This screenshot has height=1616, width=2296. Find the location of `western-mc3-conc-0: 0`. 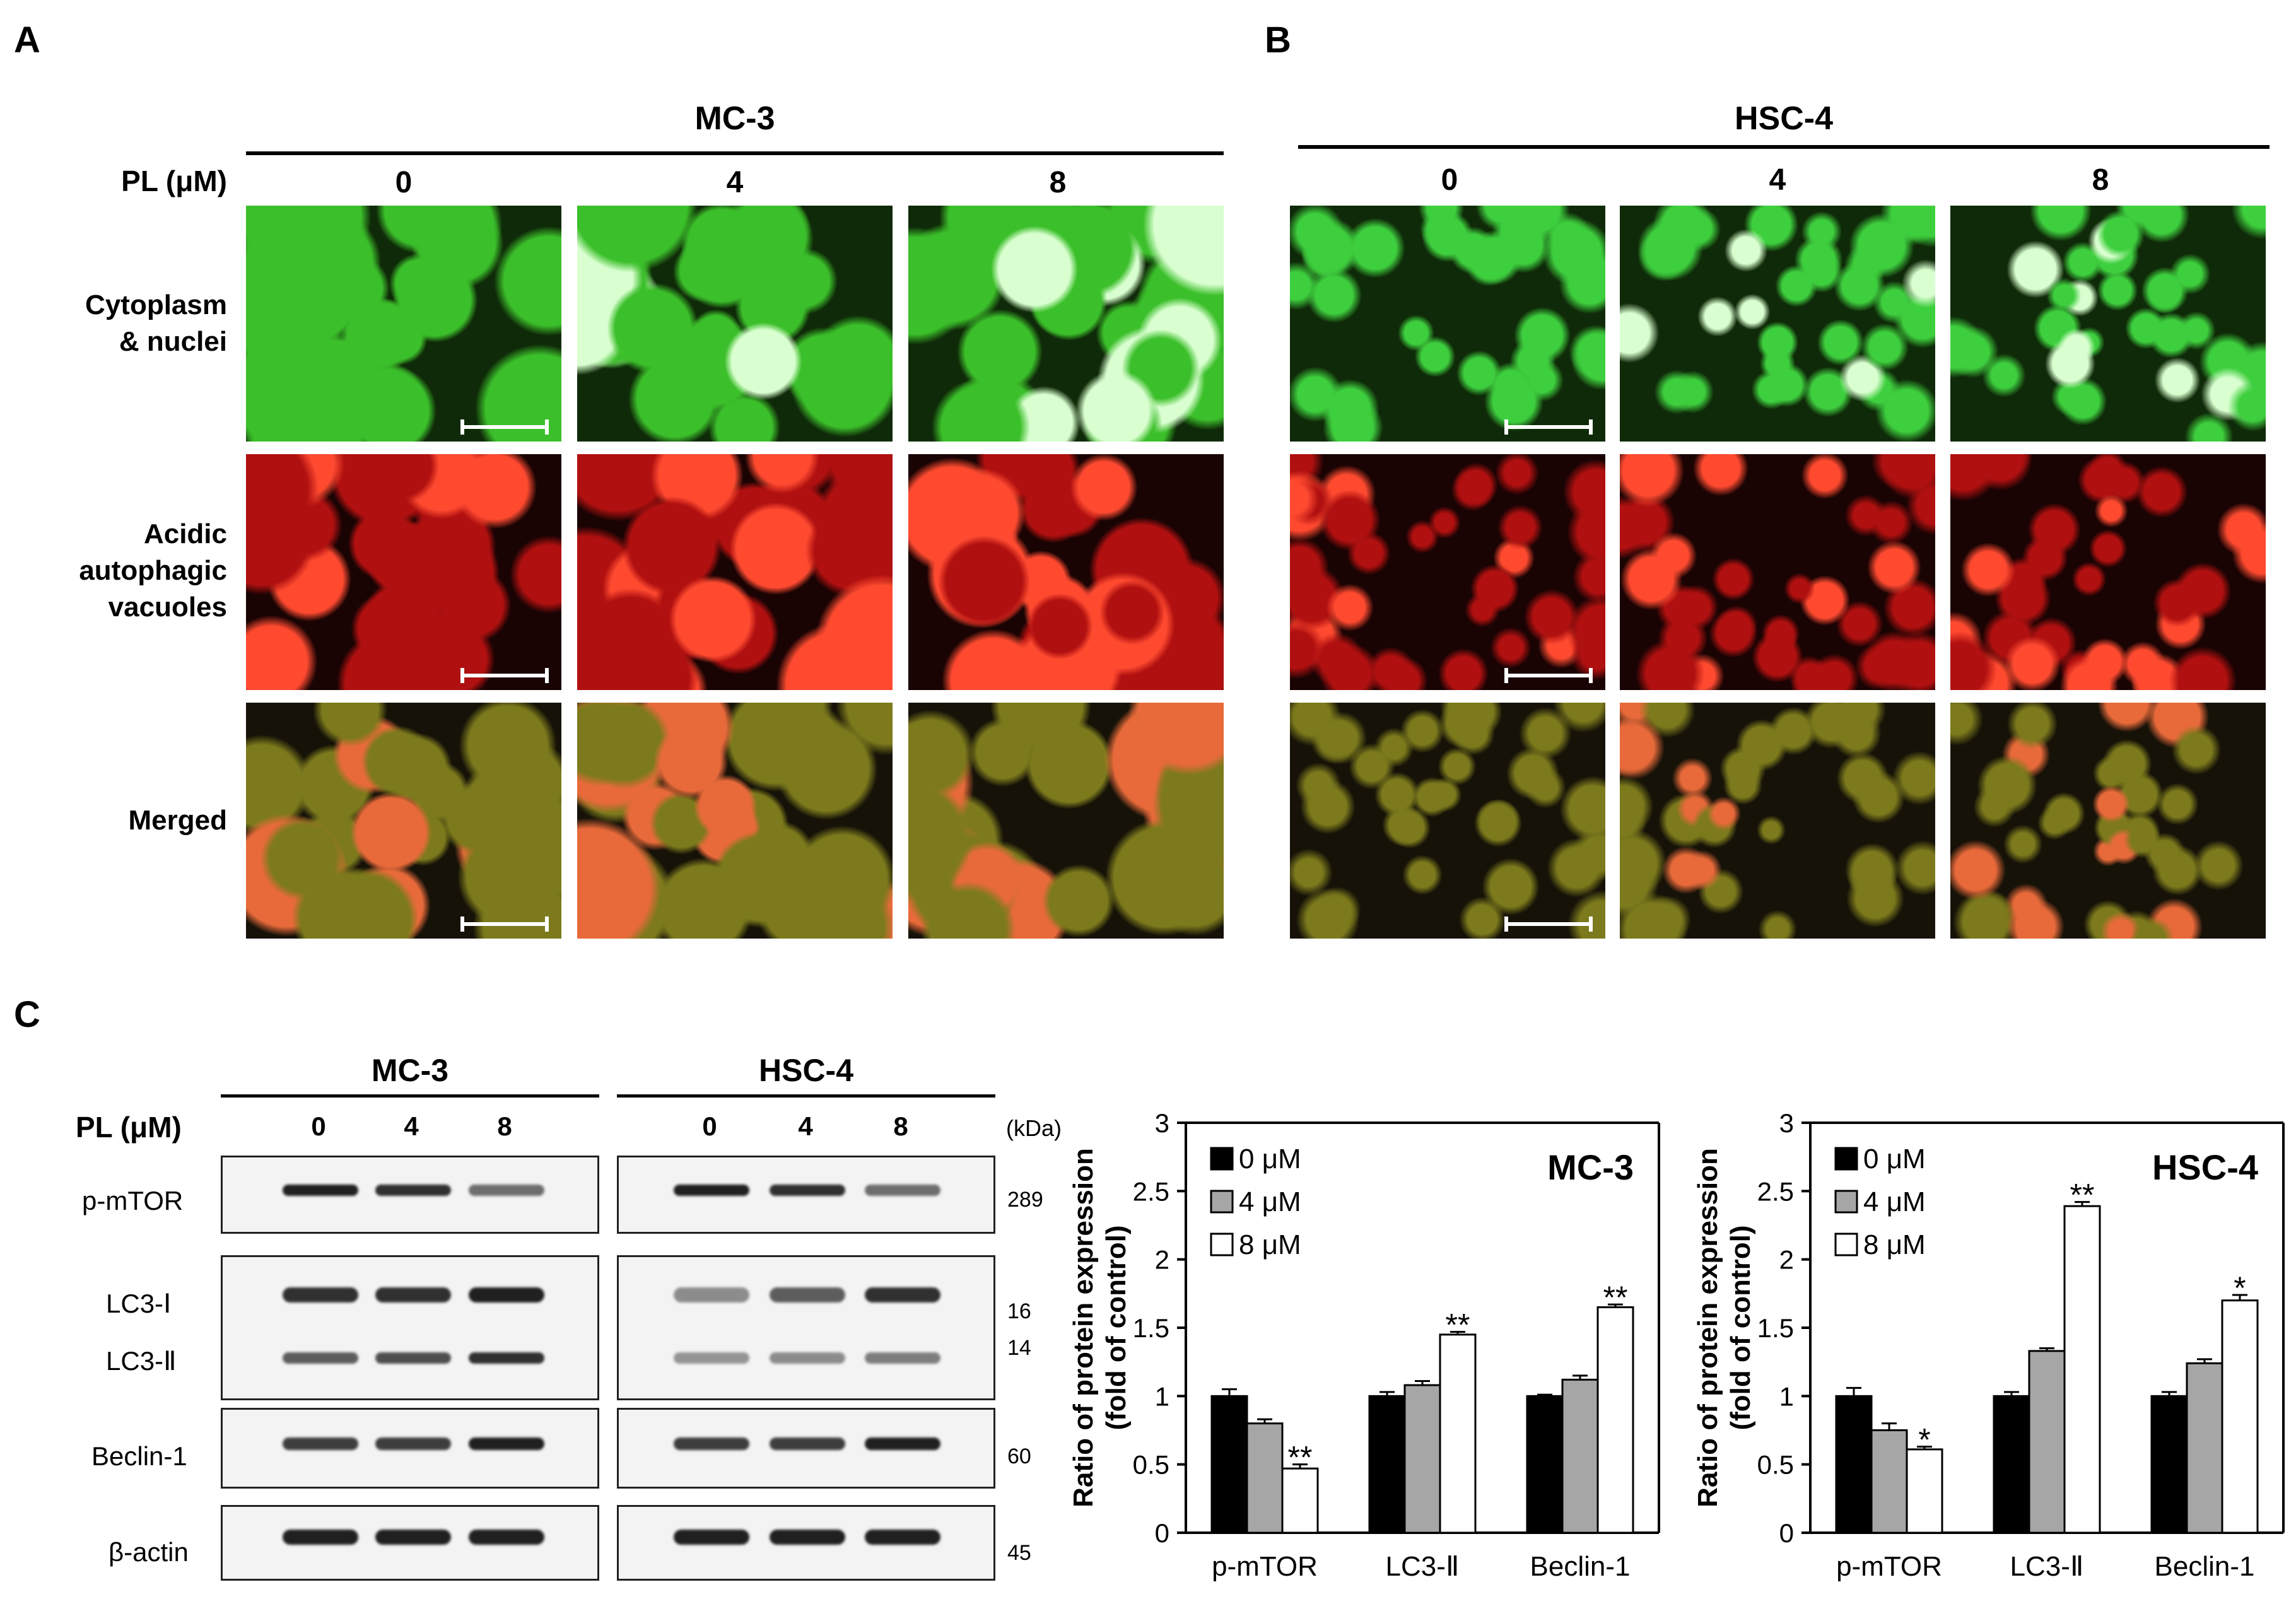

western-mc3-conc-0: 0 is located at coordinates (318, 1126).